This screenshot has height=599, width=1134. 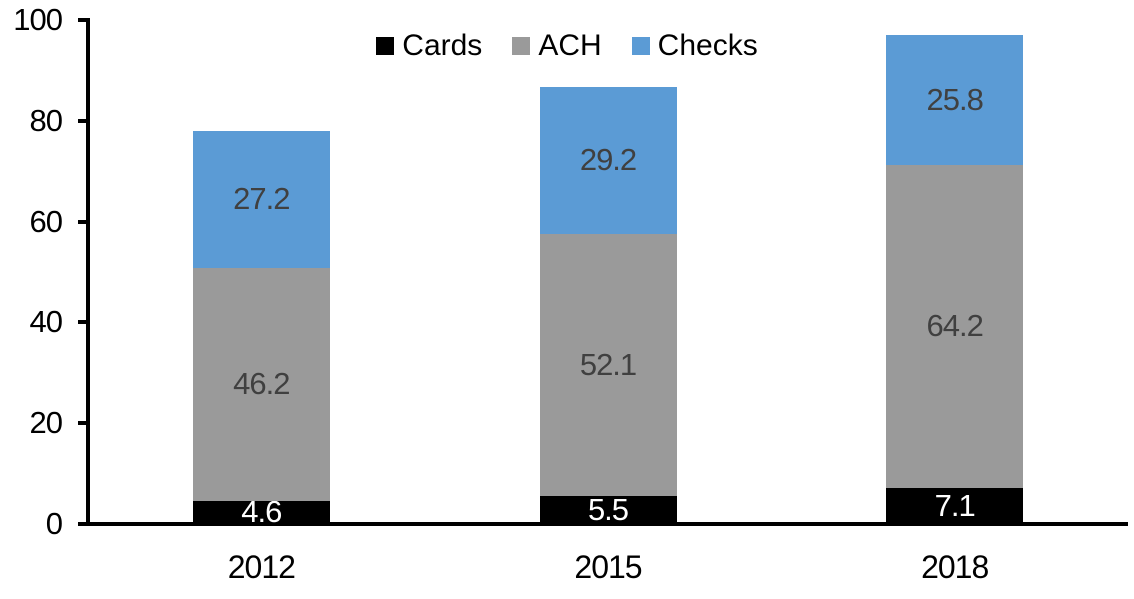 I want to click on data-label-ach: 46.2, so click(x=261, y=384).